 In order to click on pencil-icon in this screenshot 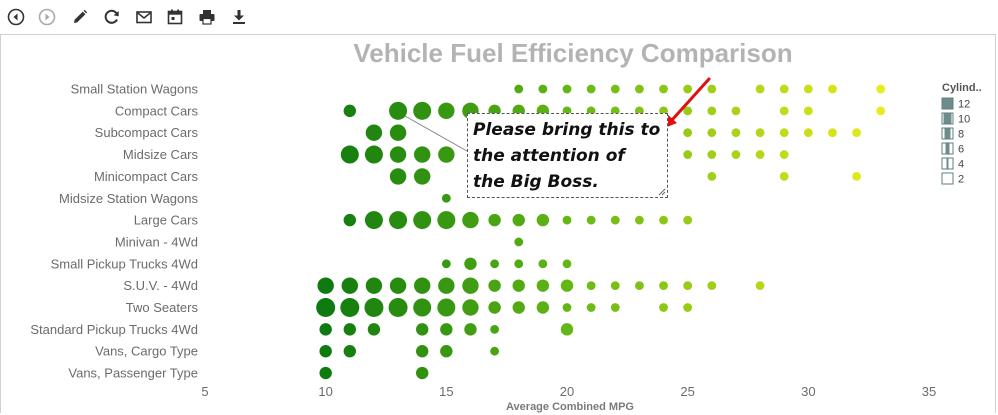, I will do `click(80, 17)`.